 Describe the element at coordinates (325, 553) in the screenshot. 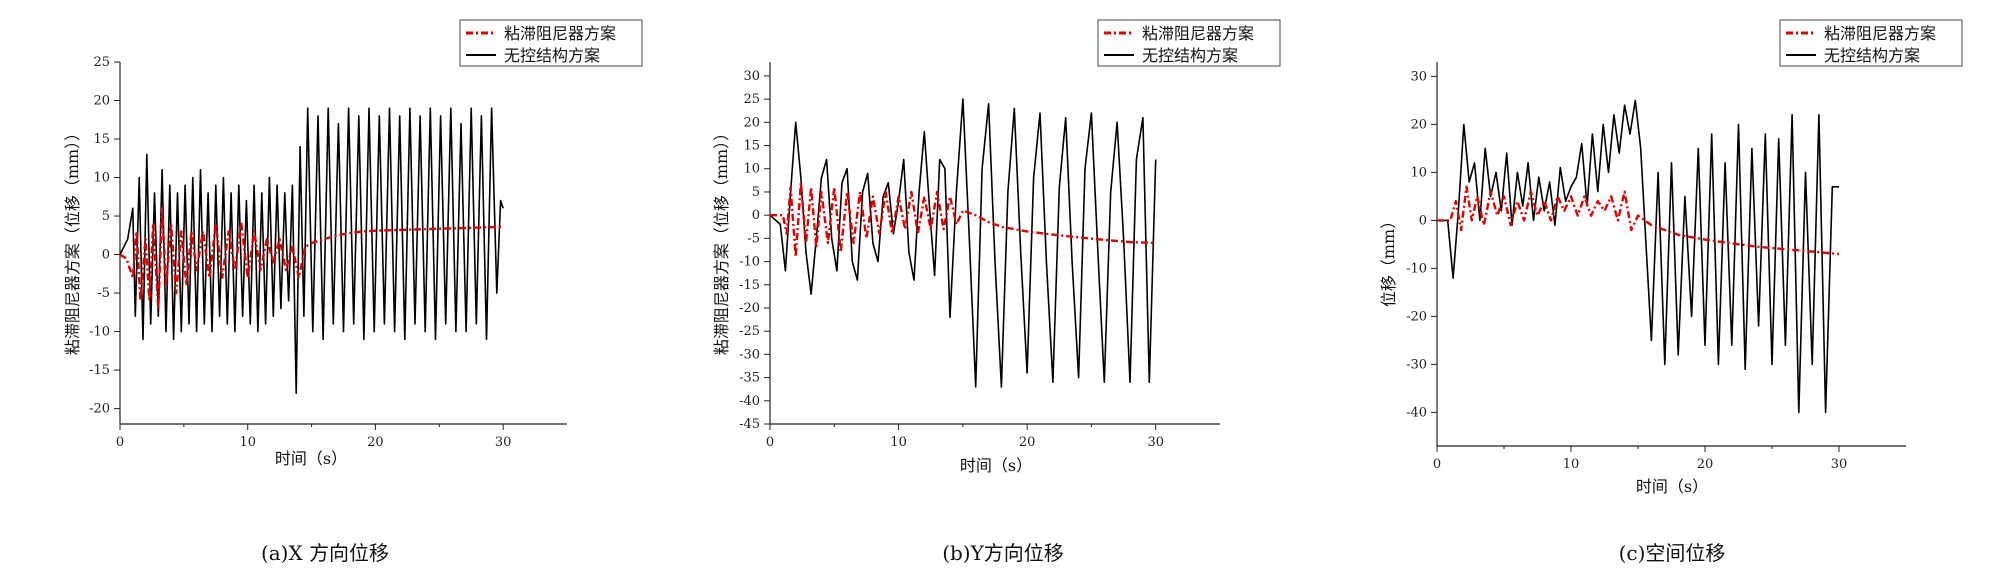

I see `panel-caption: (a)X 方向位移` at that location.